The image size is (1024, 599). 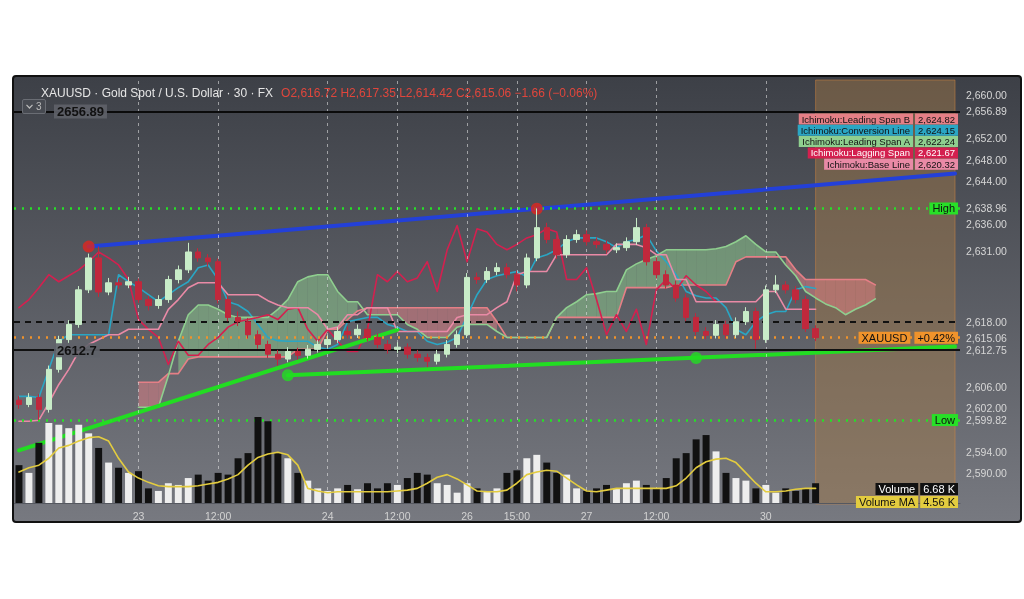 I want to click on legend-label: Ichimoku:Leading Span A, so click(x=856, y=142).